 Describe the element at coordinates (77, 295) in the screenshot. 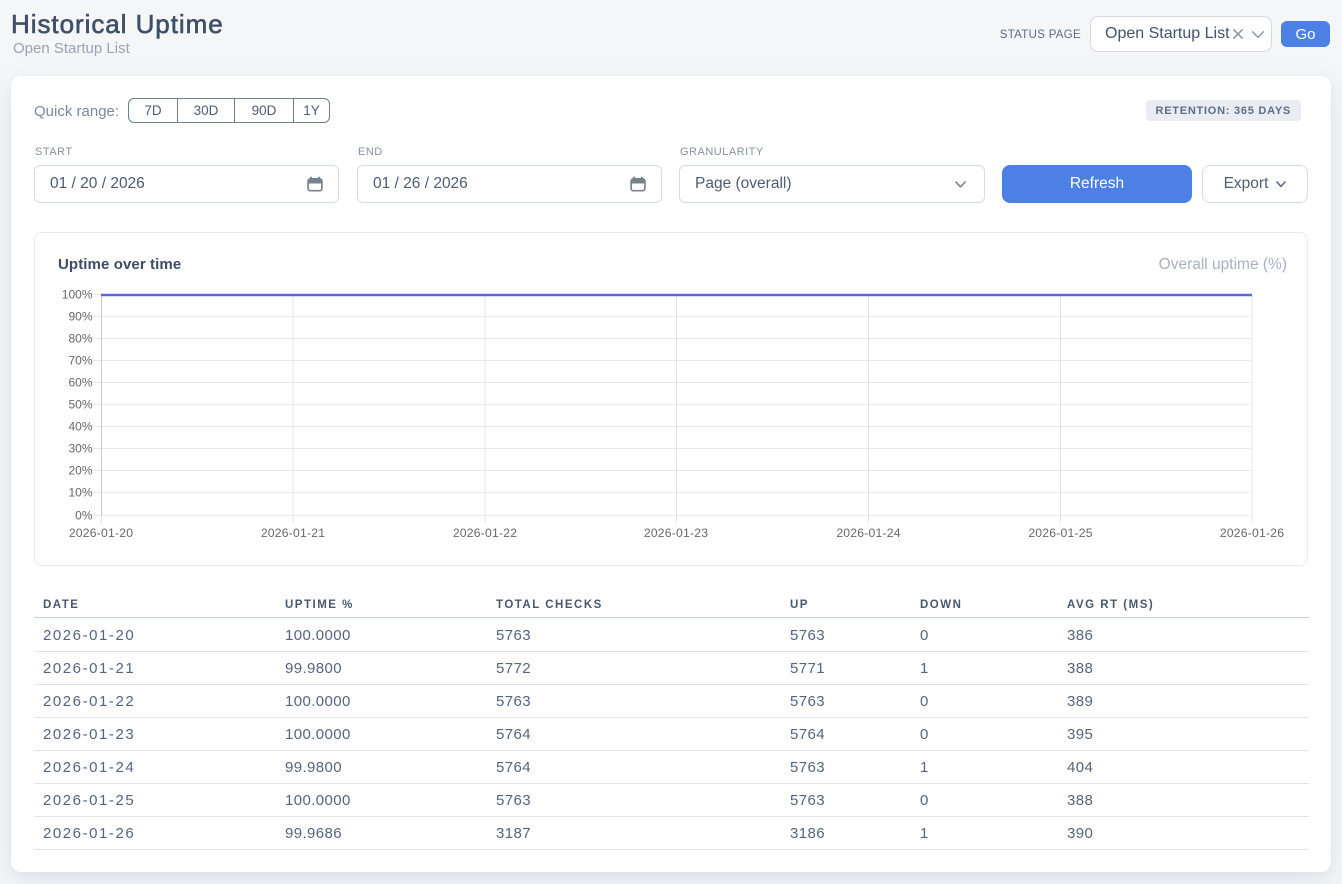

I see `svg-text: 100%` at that location.